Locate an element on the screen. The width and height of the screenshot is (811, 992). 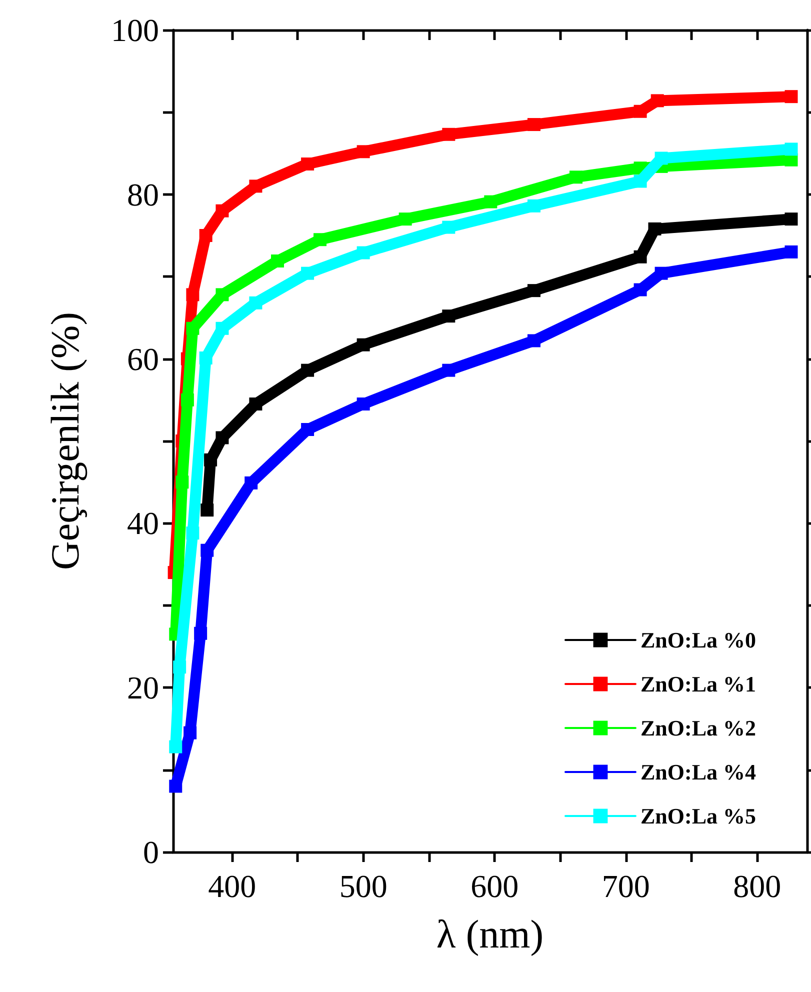
y-tick-label: 60 is located at coordinates (143, 358).